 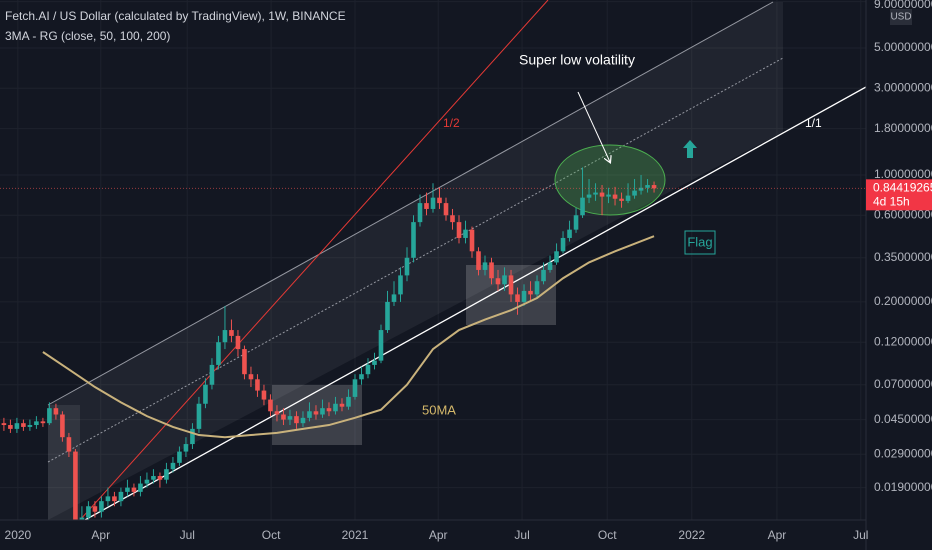 I want to click on y-tick-label: 3.00000000, so click(x=903, y=87).